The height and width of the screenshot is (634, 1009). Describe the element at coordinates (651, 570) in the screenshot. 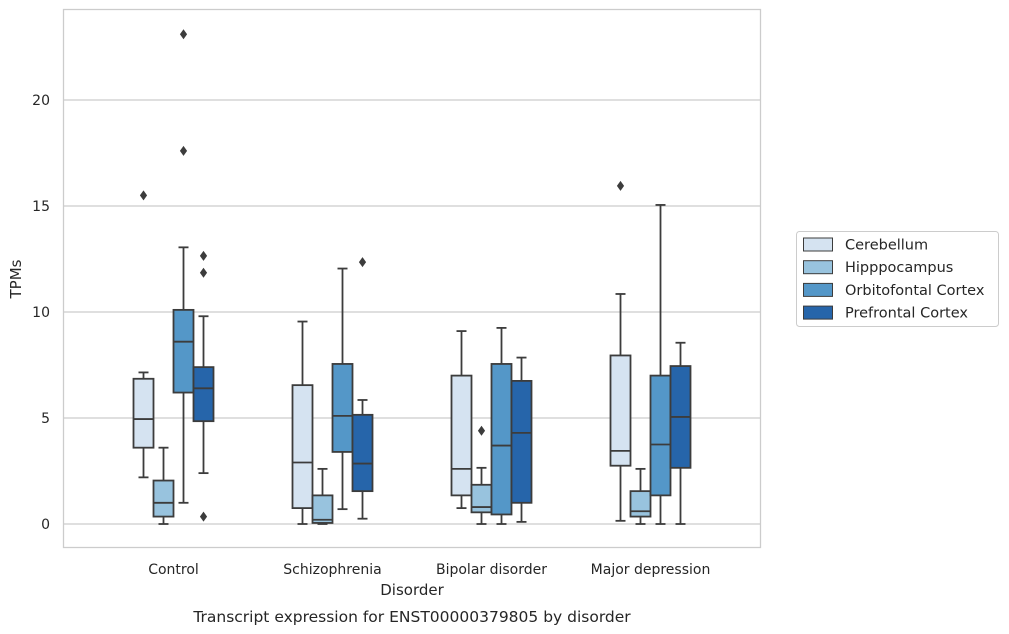

I see `x-tick-label: Major depression` at that location.